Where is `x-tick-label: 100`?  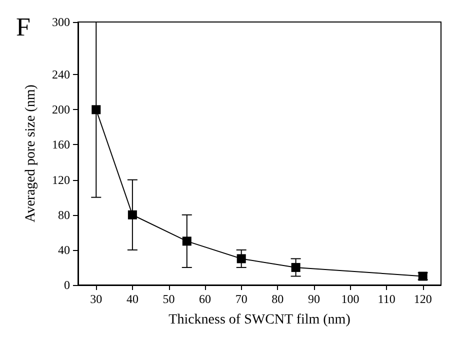
x-tick-label: 100 is located at coordinates (350, 299).